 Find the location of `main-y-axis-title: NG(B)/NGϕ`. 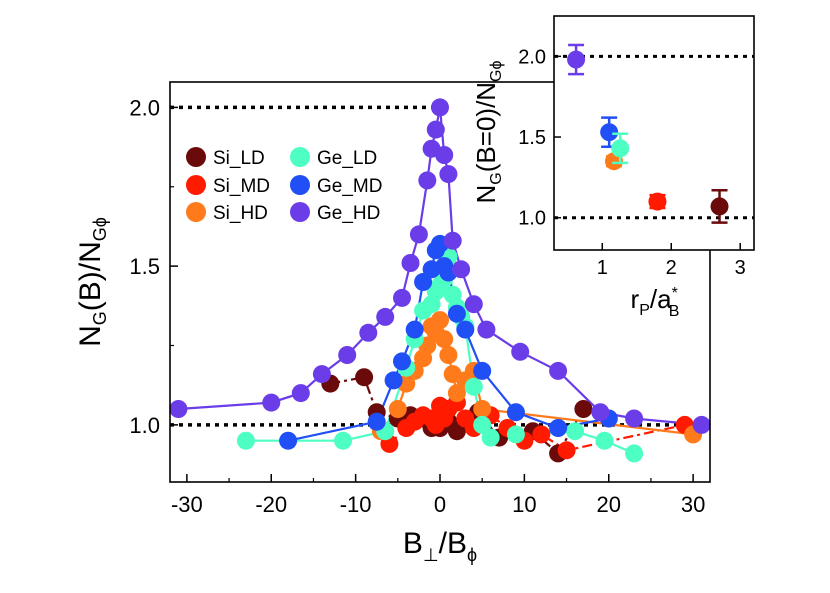

main-y-axis-title: NG(B)/NGϕ is located at coordinates (92, 282).